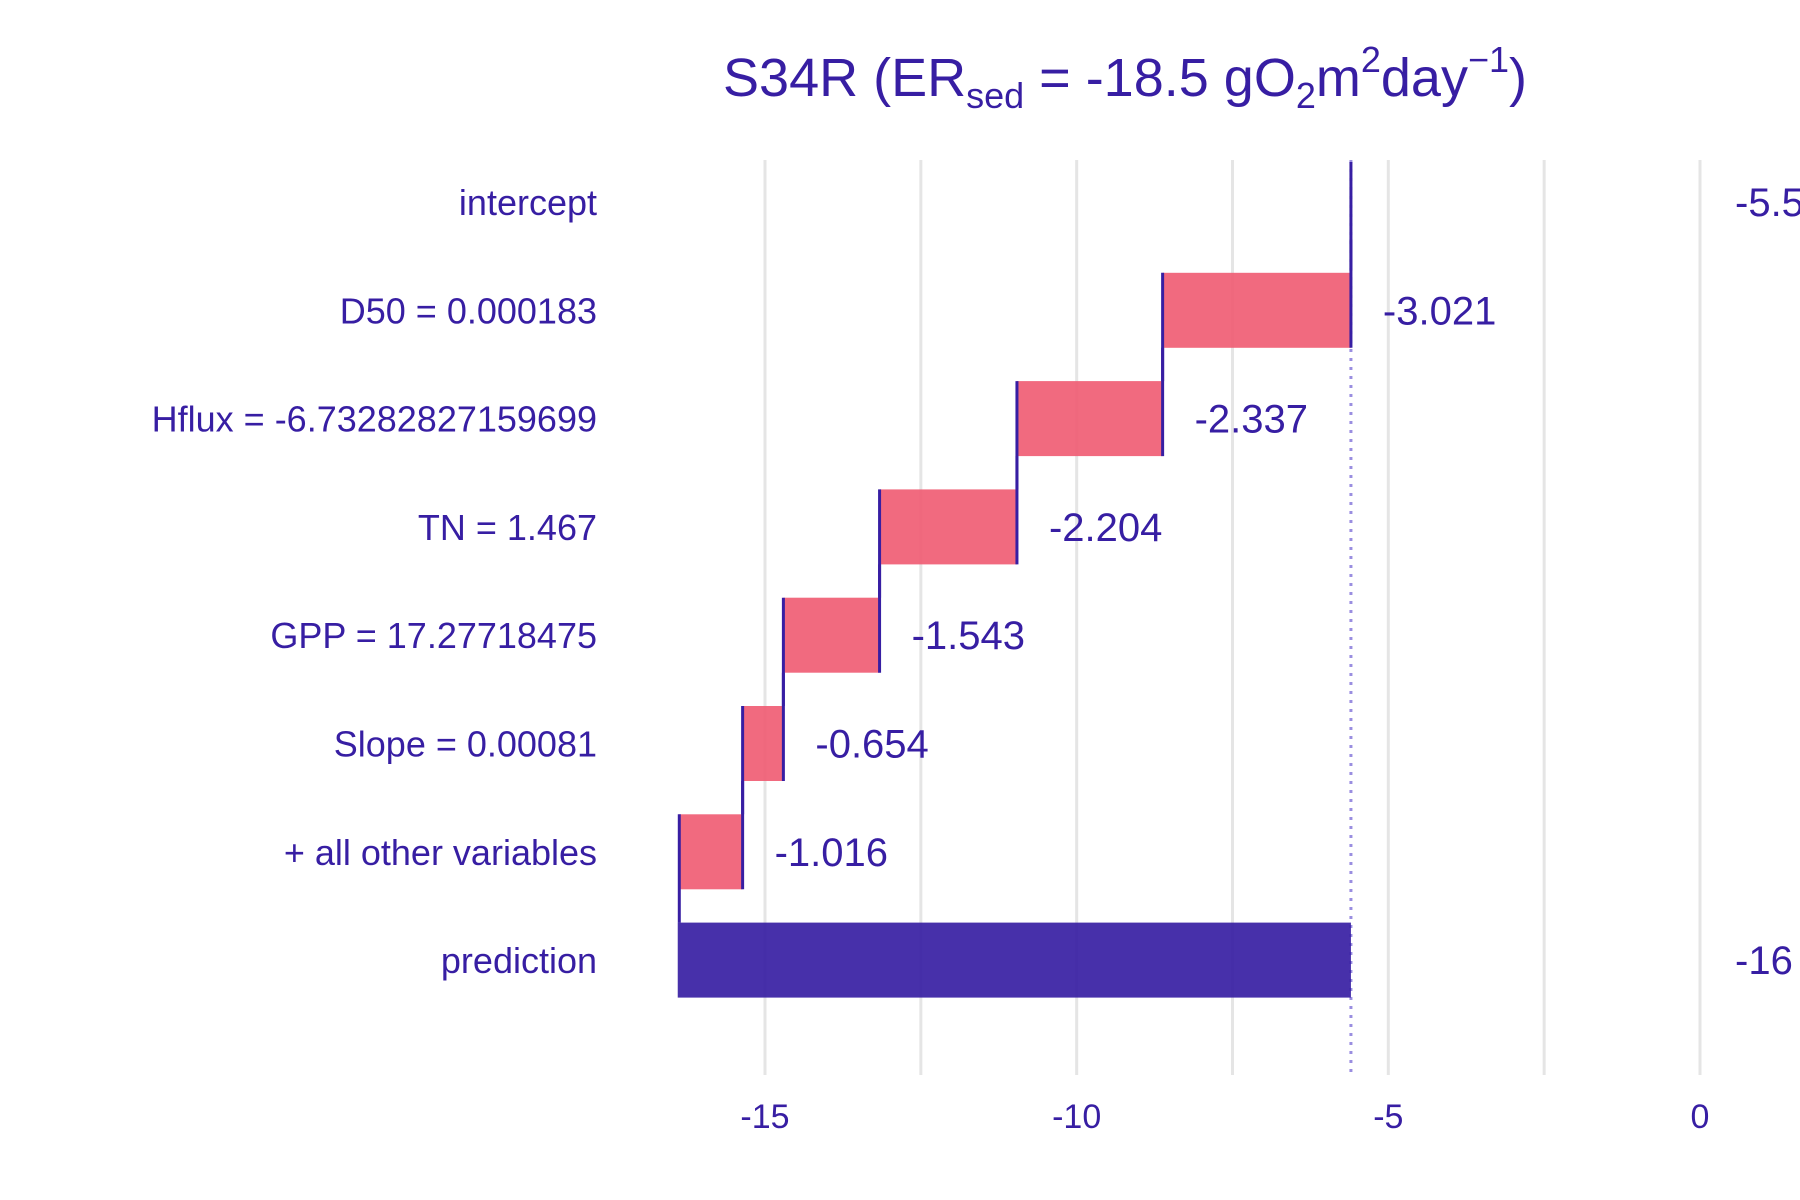 The image size is (1800, 1200). Describe the element at coordinates (1105, 528) in the screenshot. I see `value-label: -2.204` at that location.